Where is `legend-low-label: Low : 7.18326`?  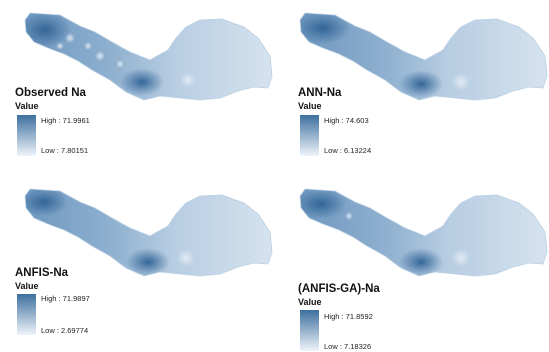 legend-low-label: Low : 7.18326 is located at coordinates (348, 346).